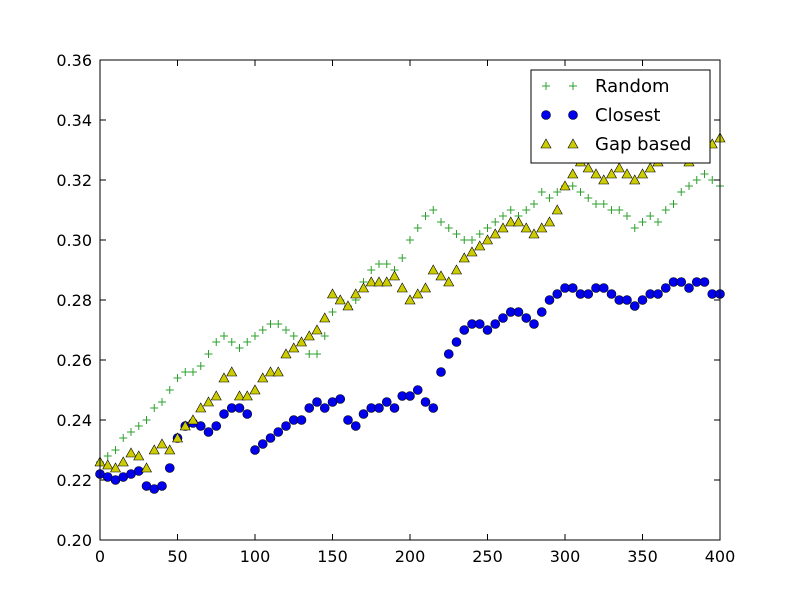  What do you see at coordinates (177, 556) in the screenshot?
I see `x-tick-label: 50` at bounding box center [177, 556].